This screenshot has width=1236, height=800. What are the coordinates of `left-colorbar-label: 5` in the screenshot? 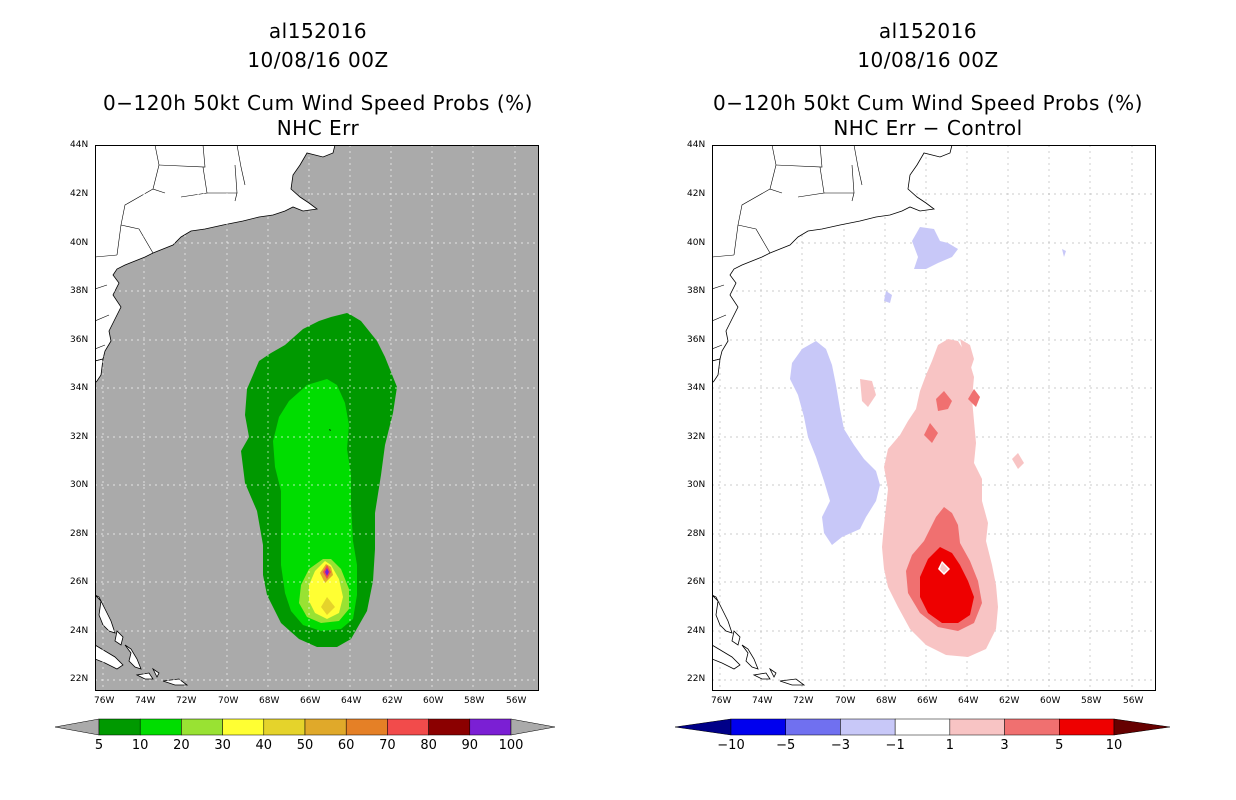 It's located at (99, 745).